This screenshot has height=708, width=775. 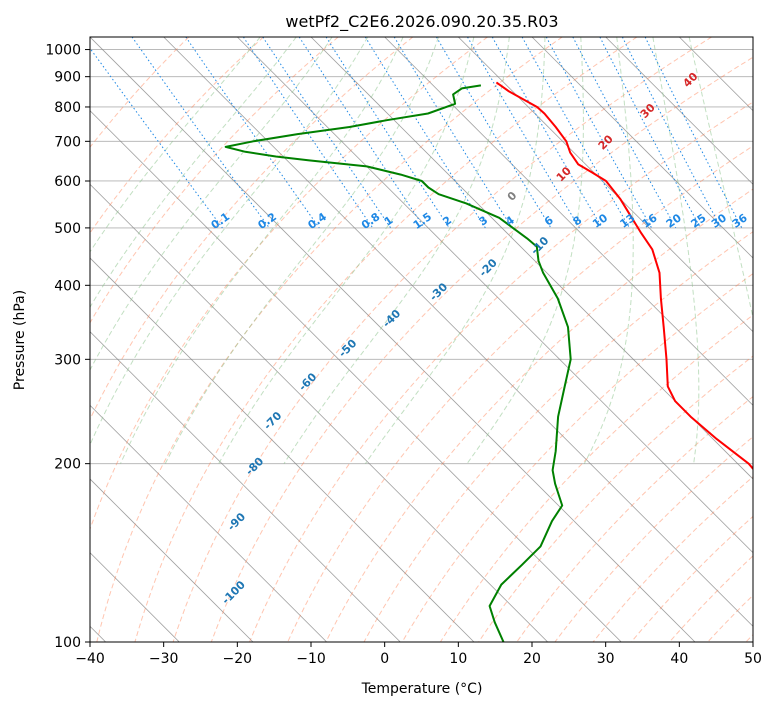 What do you see at coordinates (753, 659) in the screenshot?
I see `x-tick-label: 50` at bounding box center [753, 659].